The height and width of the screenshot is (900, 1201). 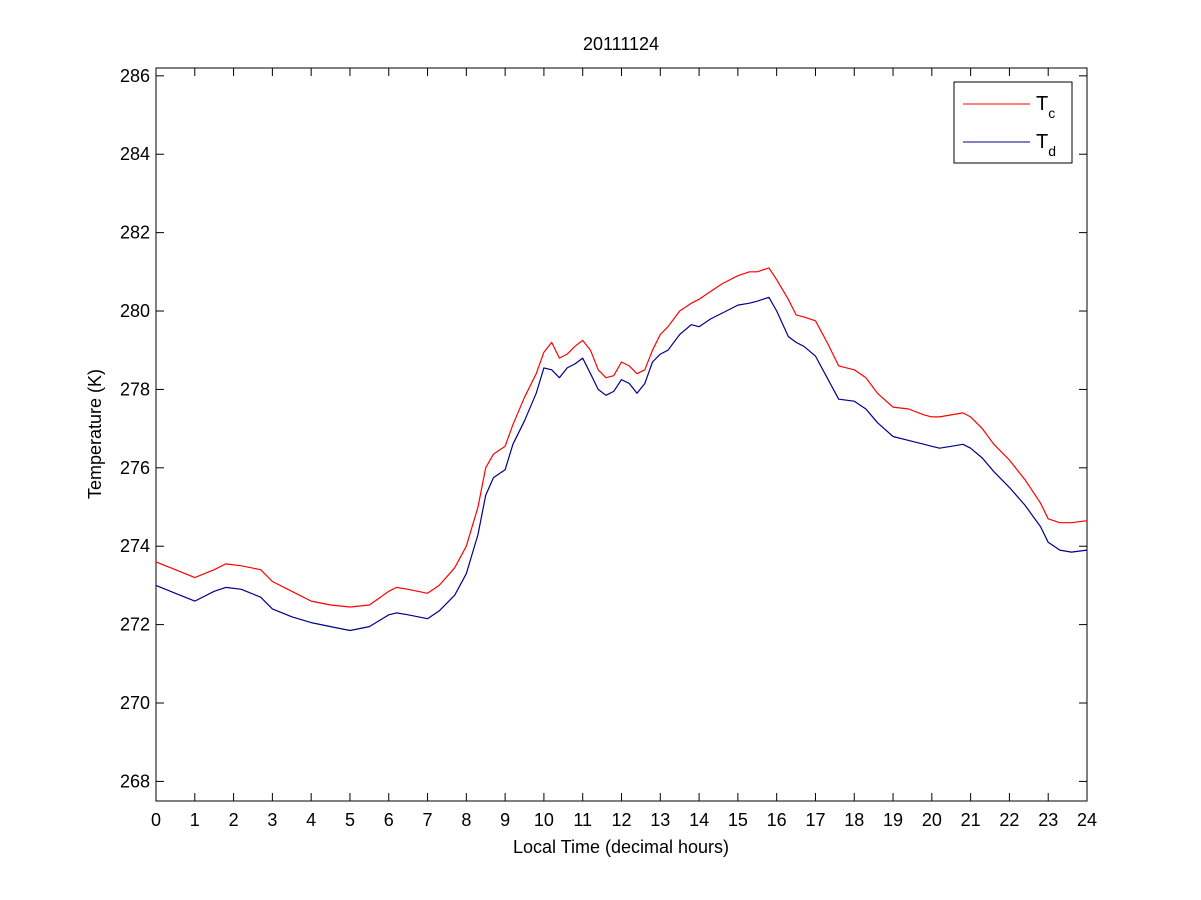 What do you see at coordinates (135, 468) in the screenshot?
I see `y-tick-label: 276` at bounding box center [135, 468].